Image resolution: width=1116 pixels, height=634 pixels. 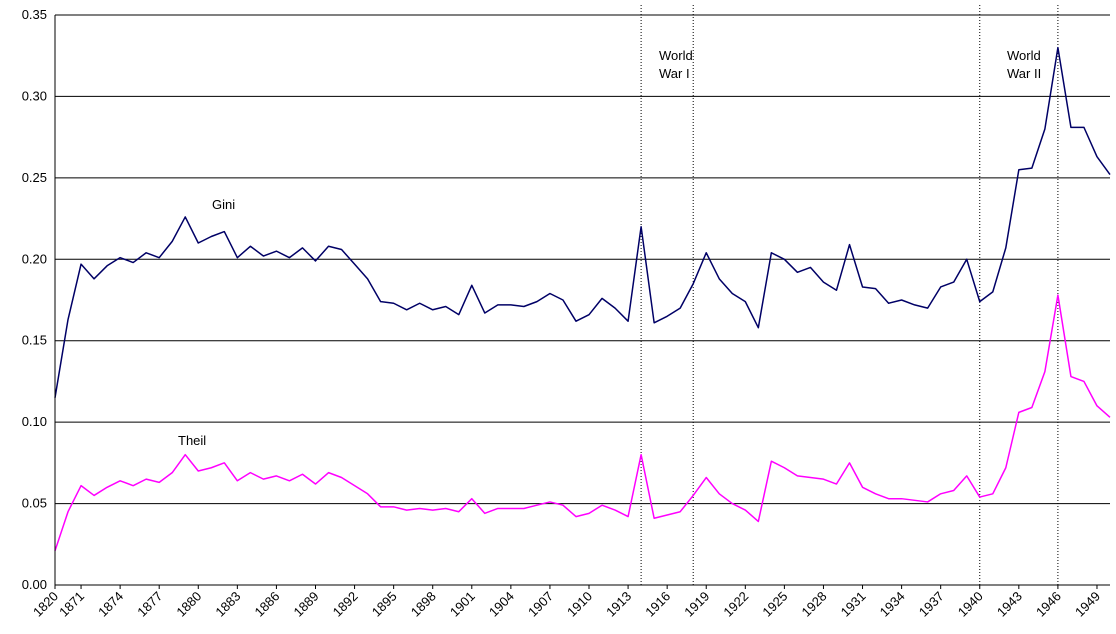 What do you see at coordinates (71, 604) in the screenshot?
I see `x-tick-label: 1871` at bounding box center [71, 604].